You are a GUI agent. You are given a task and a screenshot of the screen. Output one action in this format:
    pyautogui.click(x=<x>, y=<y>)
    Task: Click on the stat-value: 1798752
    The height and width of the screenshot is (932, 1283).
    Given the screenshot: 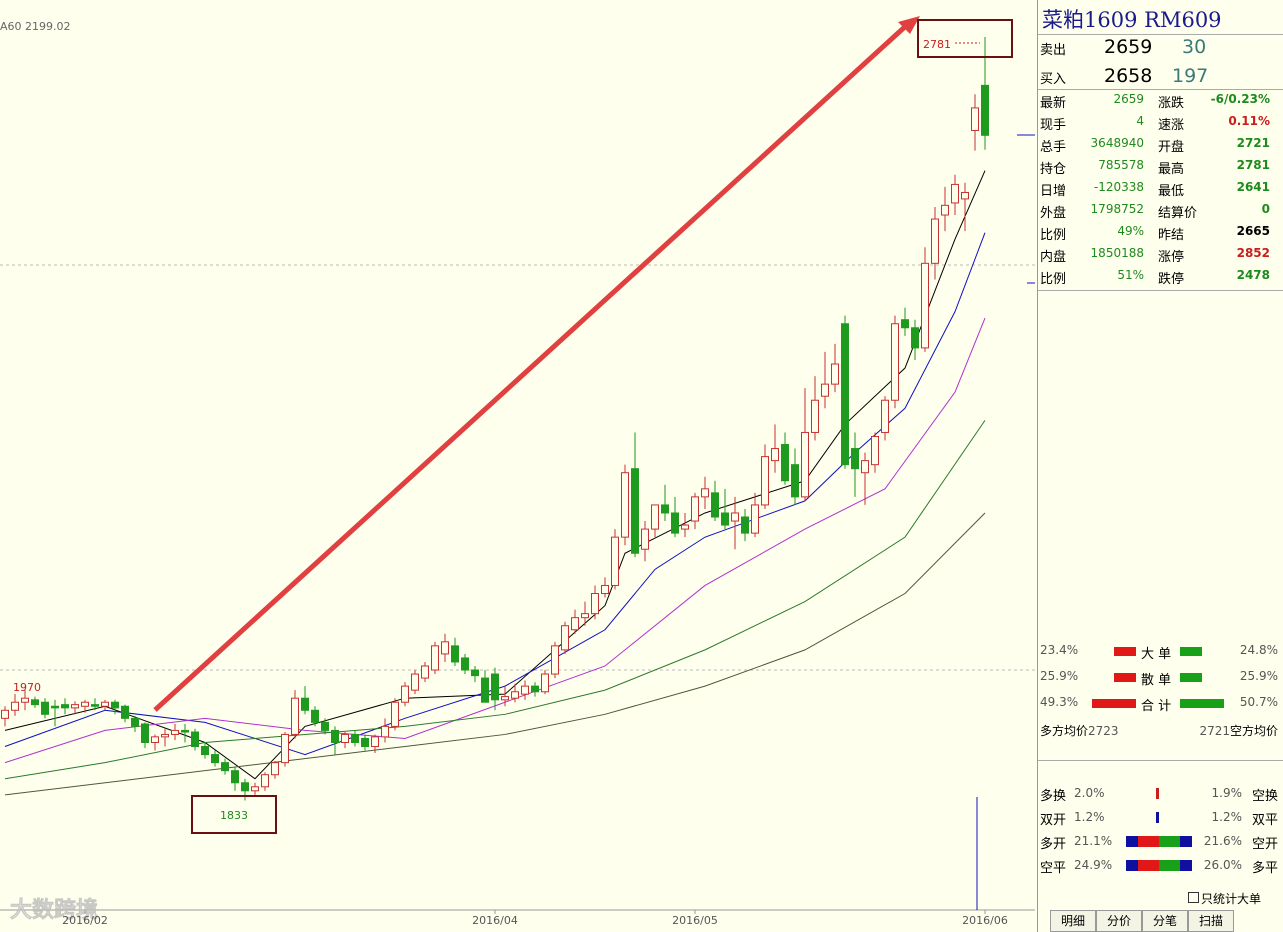 What is the action you would take?
    pyautogui.click(x=1117, y=209)
    